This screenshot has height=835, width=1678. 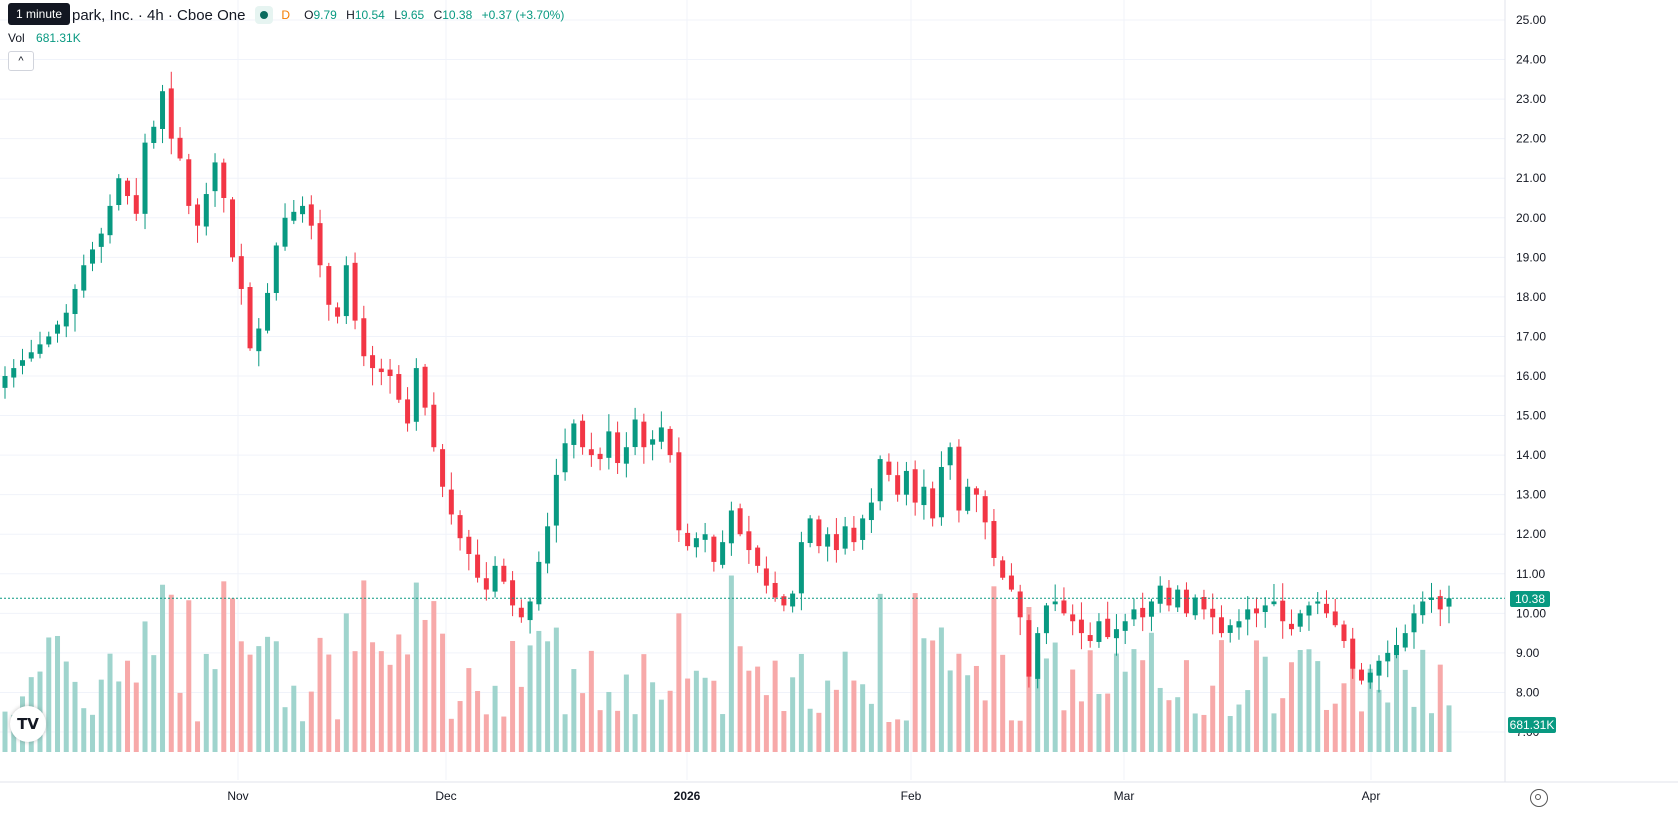 What do you see at coordinates (1539, 798) in the screenshot?
I see `settings-gear-icon` at bounding box center [1539, 798].